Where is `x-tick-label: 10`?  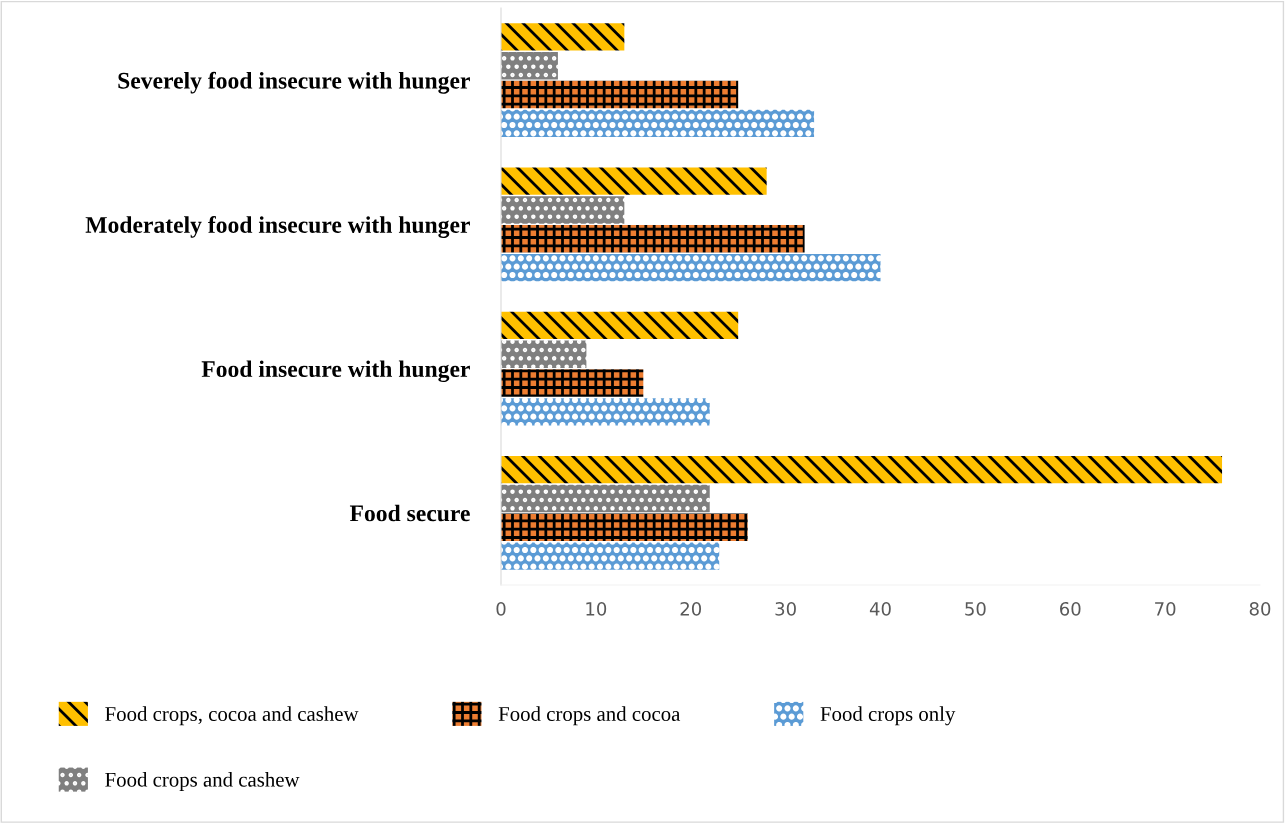 x-tick-label: 10 is located at coordinates (596, 608).